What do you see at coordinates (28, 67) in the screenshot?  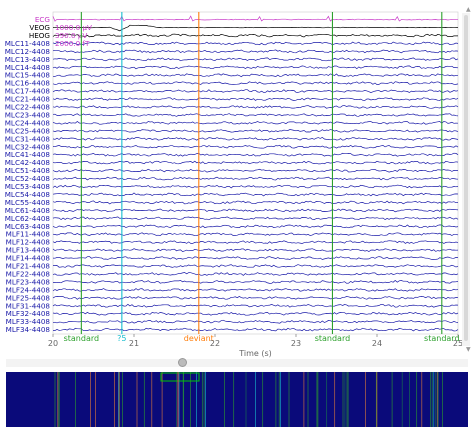 I see `channel-label: MLC14-4408` at bounding box center [28, 67].